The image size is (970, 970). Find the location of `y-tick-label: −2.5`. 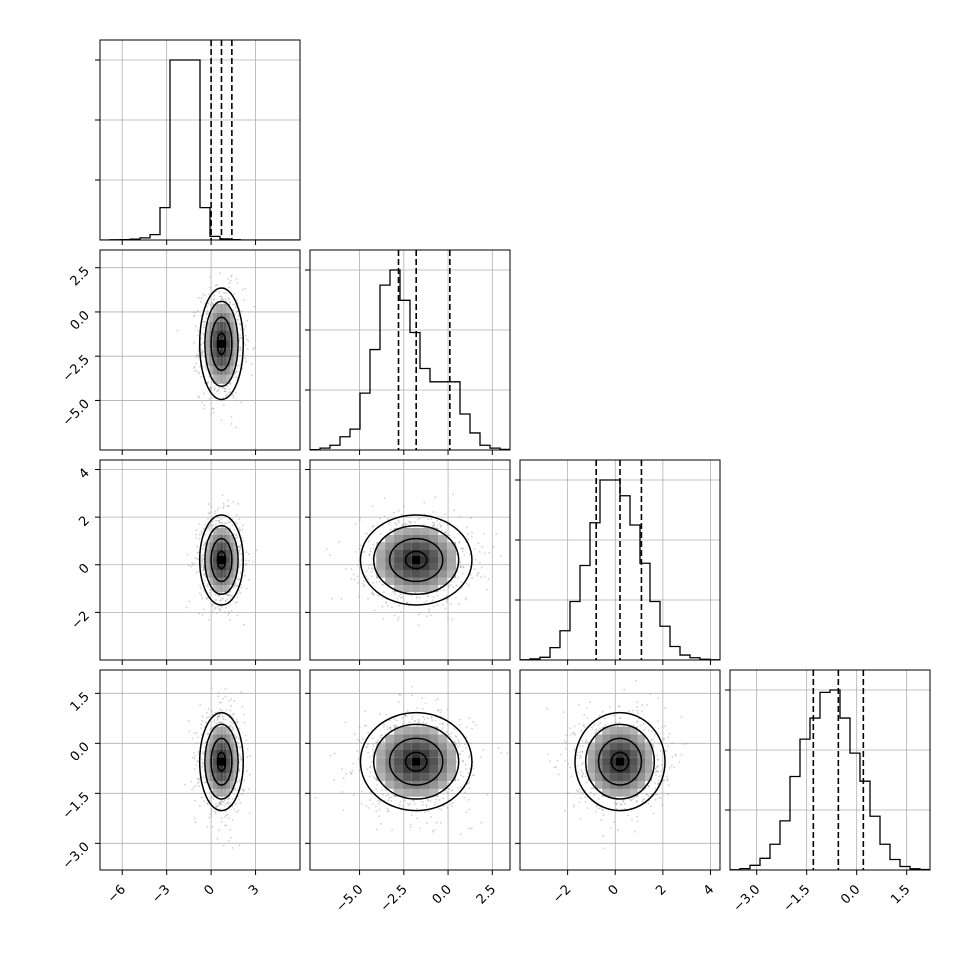

y-tick-label: −2.5 is located at coordinates (76, 368).